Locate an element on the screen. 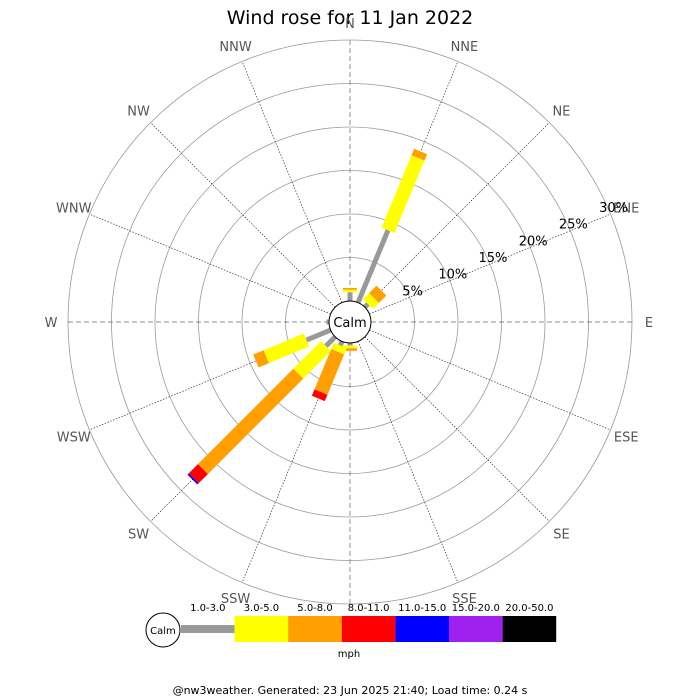 The height and width of the screenshot is (700, 700). calm-center: Calm is located at coordinates (350, 322).